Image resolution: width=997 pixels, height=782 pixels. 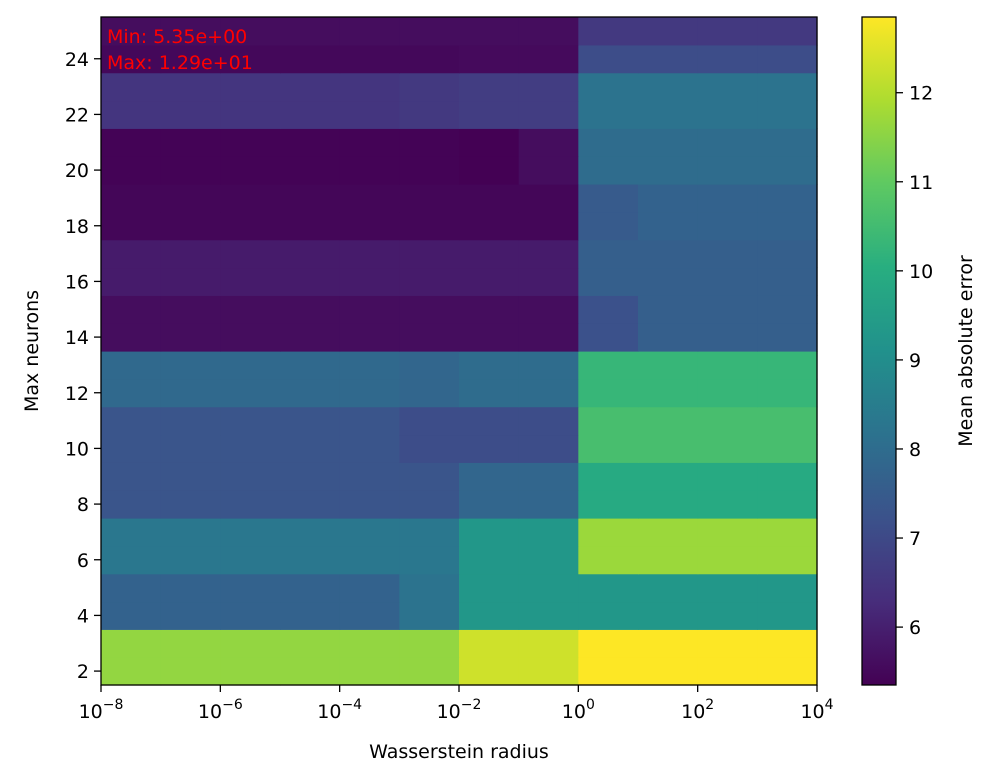 What do you see at coordinates (879, 351) in the screenshot?
I see `colorbar` at bounding box center [879, 351].